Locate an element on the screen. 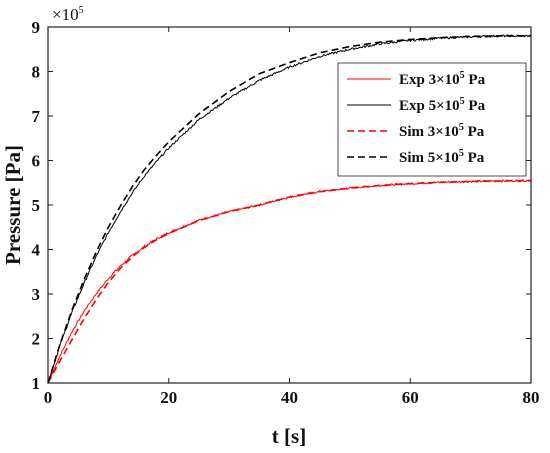  x-tick-label: 80 is located at coordinates (531, 397).